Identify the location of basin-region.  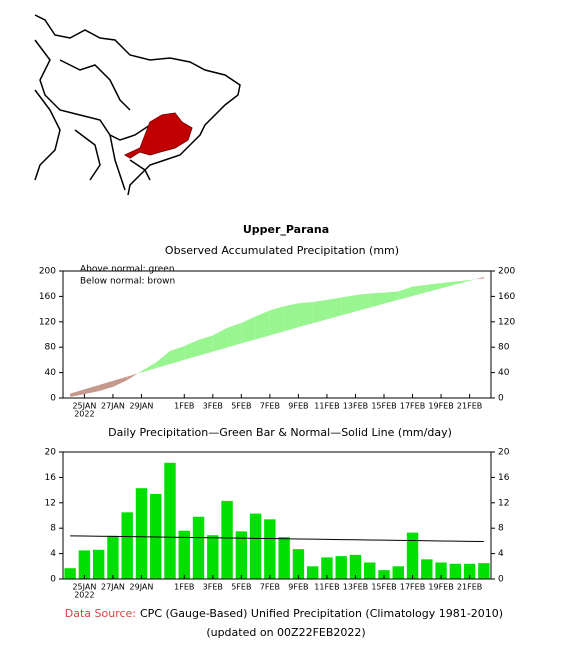
(158, 135).